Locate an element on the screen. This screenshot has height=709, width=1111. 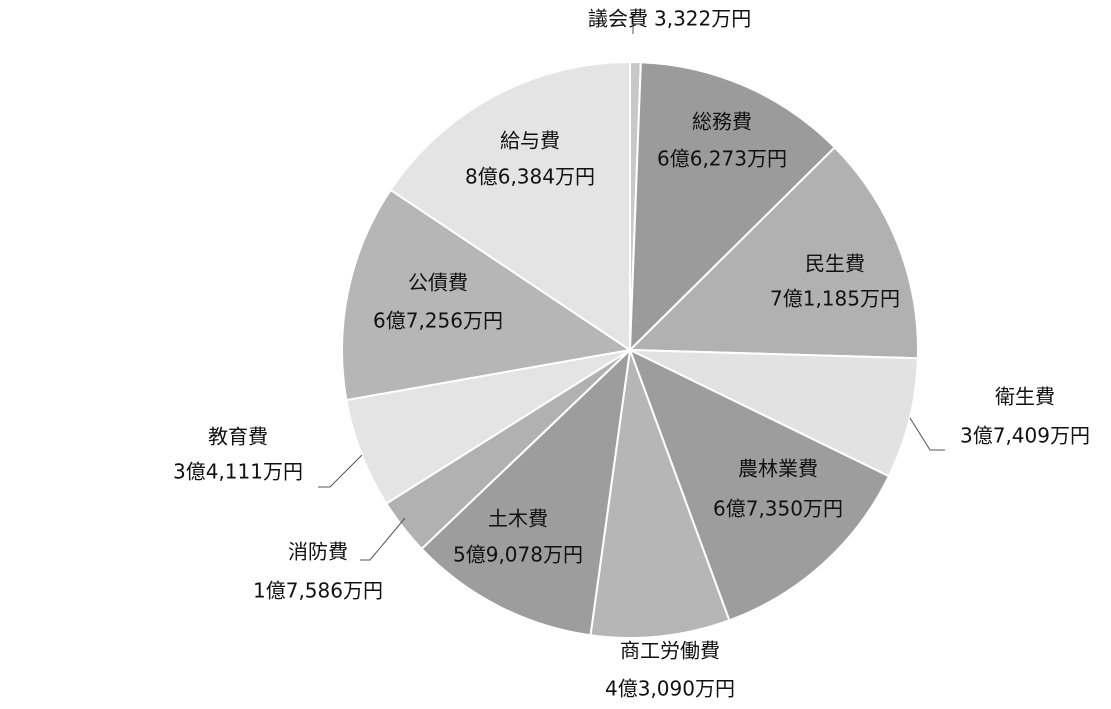
slice-value: 8億6,384万円 is located at coordinates (530, 177).